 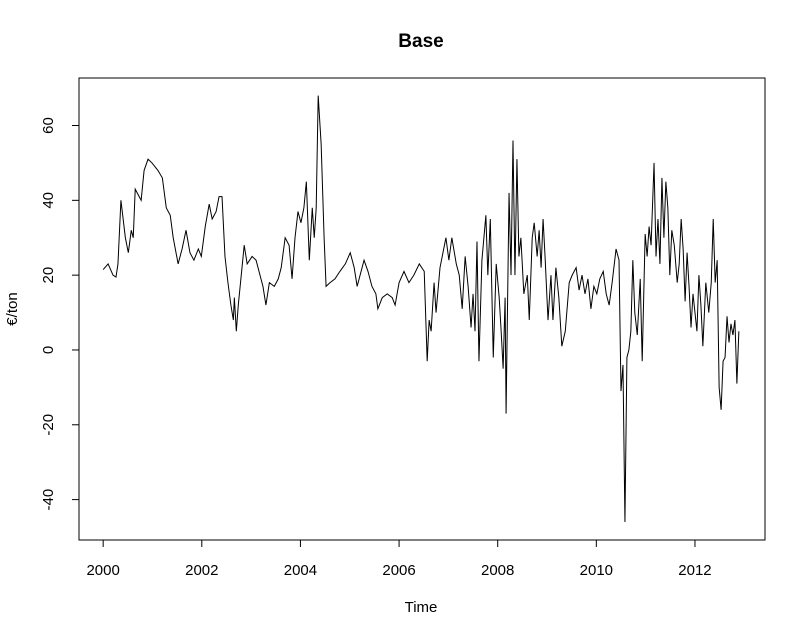 What do you see at coordinates (48, 275) in the screenshot?
I see `y-tick-label: 20` at bounding box center [48, 275].